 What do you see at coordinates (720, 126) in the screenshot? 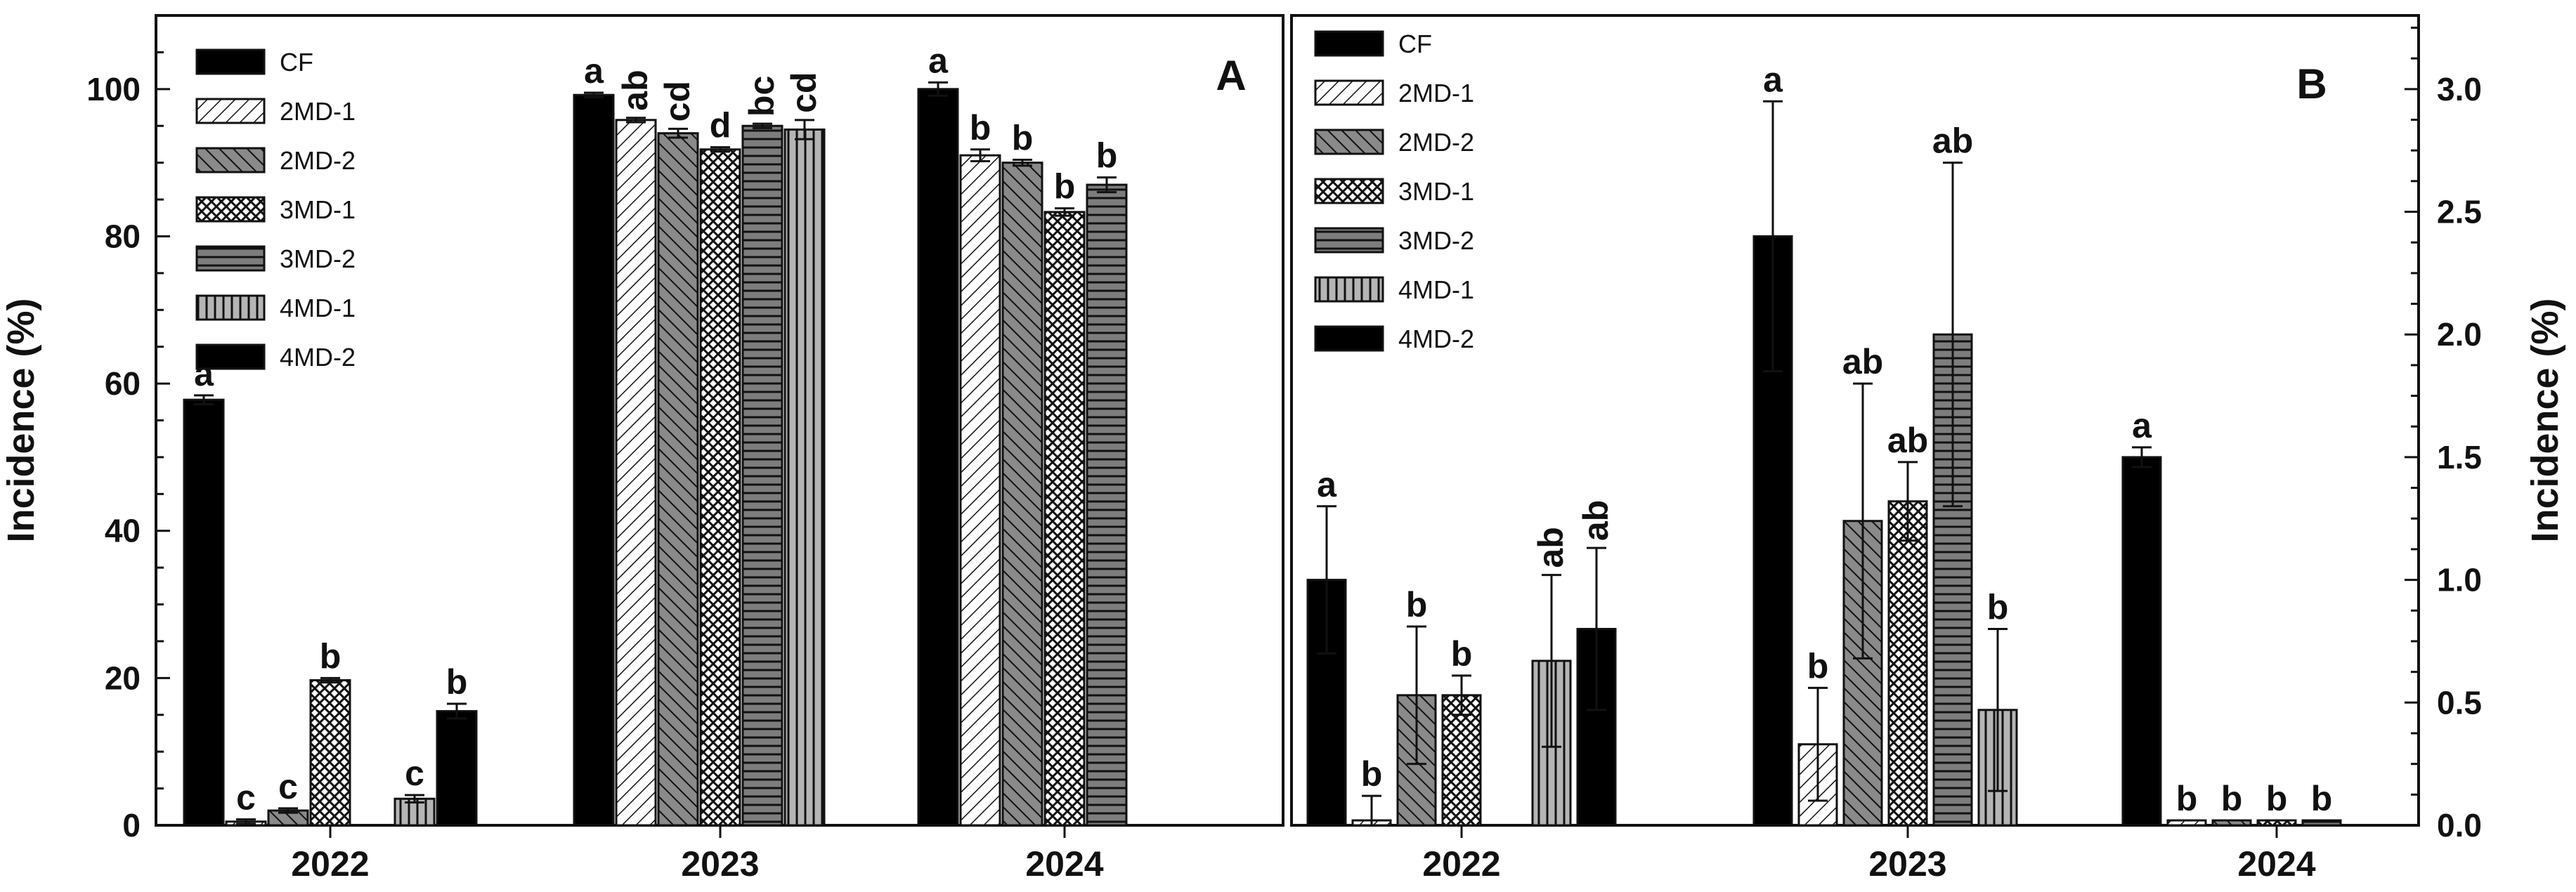
I see `significance-label: d` at bounding box center [720, 126].